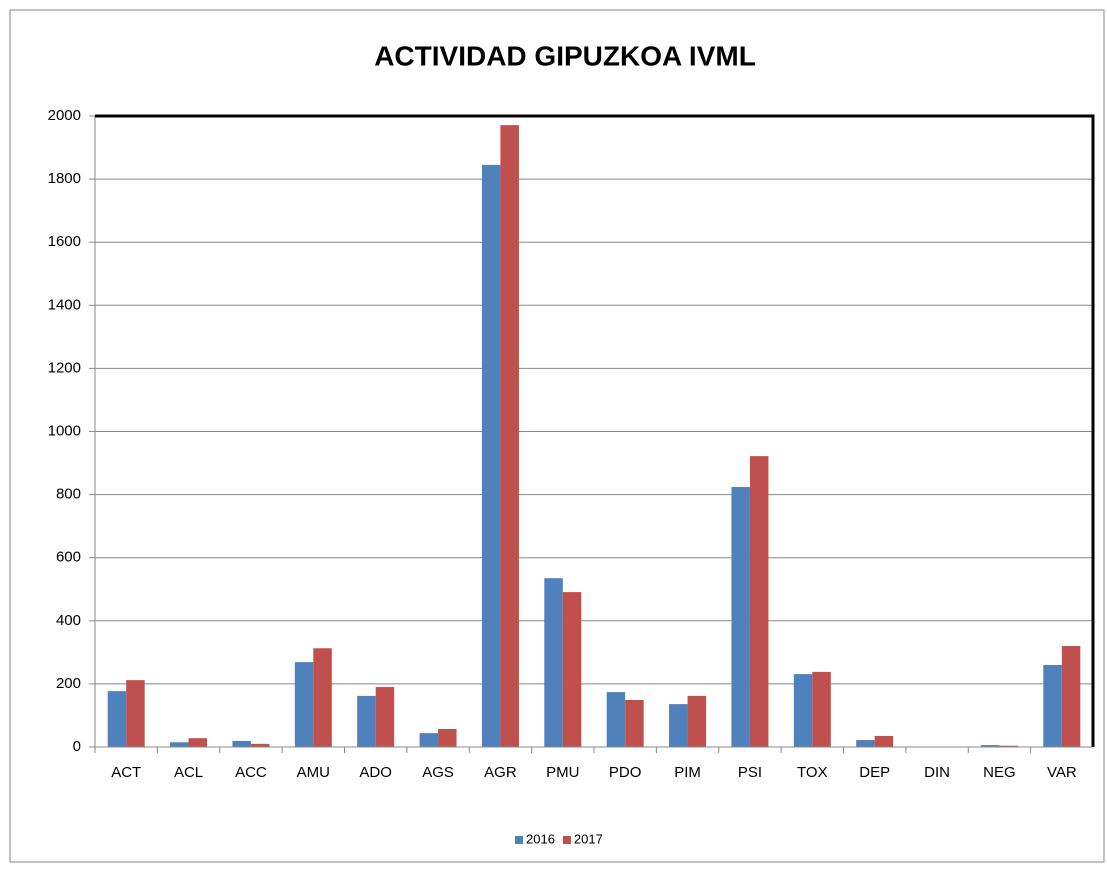 This screenshot has height=870, width=1107. What do you see at coordinates (588, 838) in the screenshot?
I see `legend-label: 2017` at bounding box center [588, 838].